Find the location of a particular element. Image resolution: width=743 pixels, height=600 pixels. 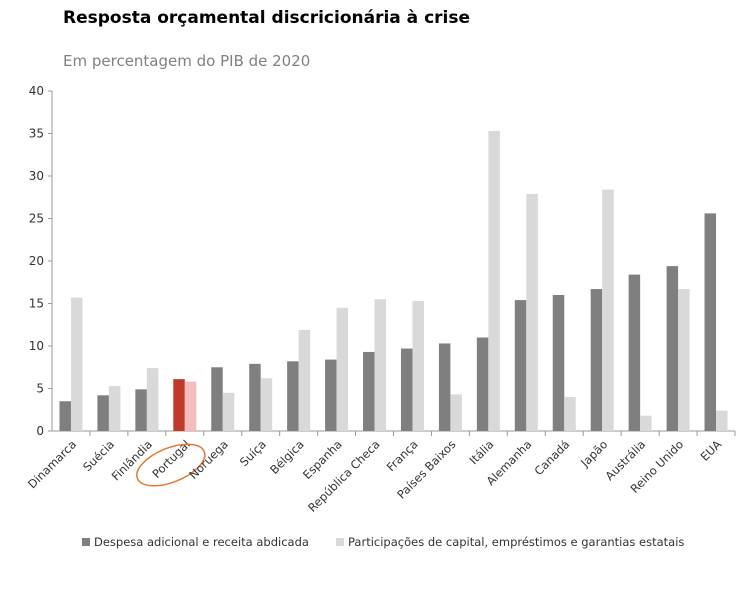

legend-label: Despesa adicional e receita abdicada is located at coordinates (201, 542).